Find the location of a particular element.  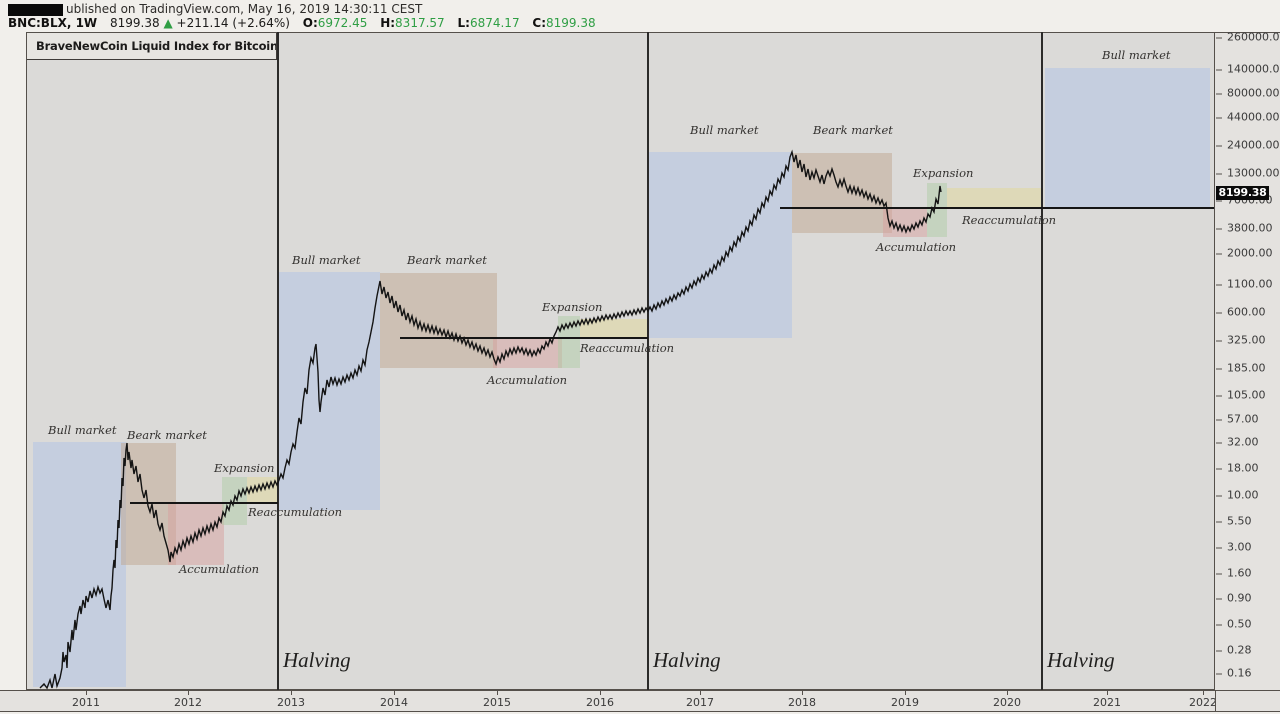

up-arrow-icon: ▲ is located at coordinates (168, 23).